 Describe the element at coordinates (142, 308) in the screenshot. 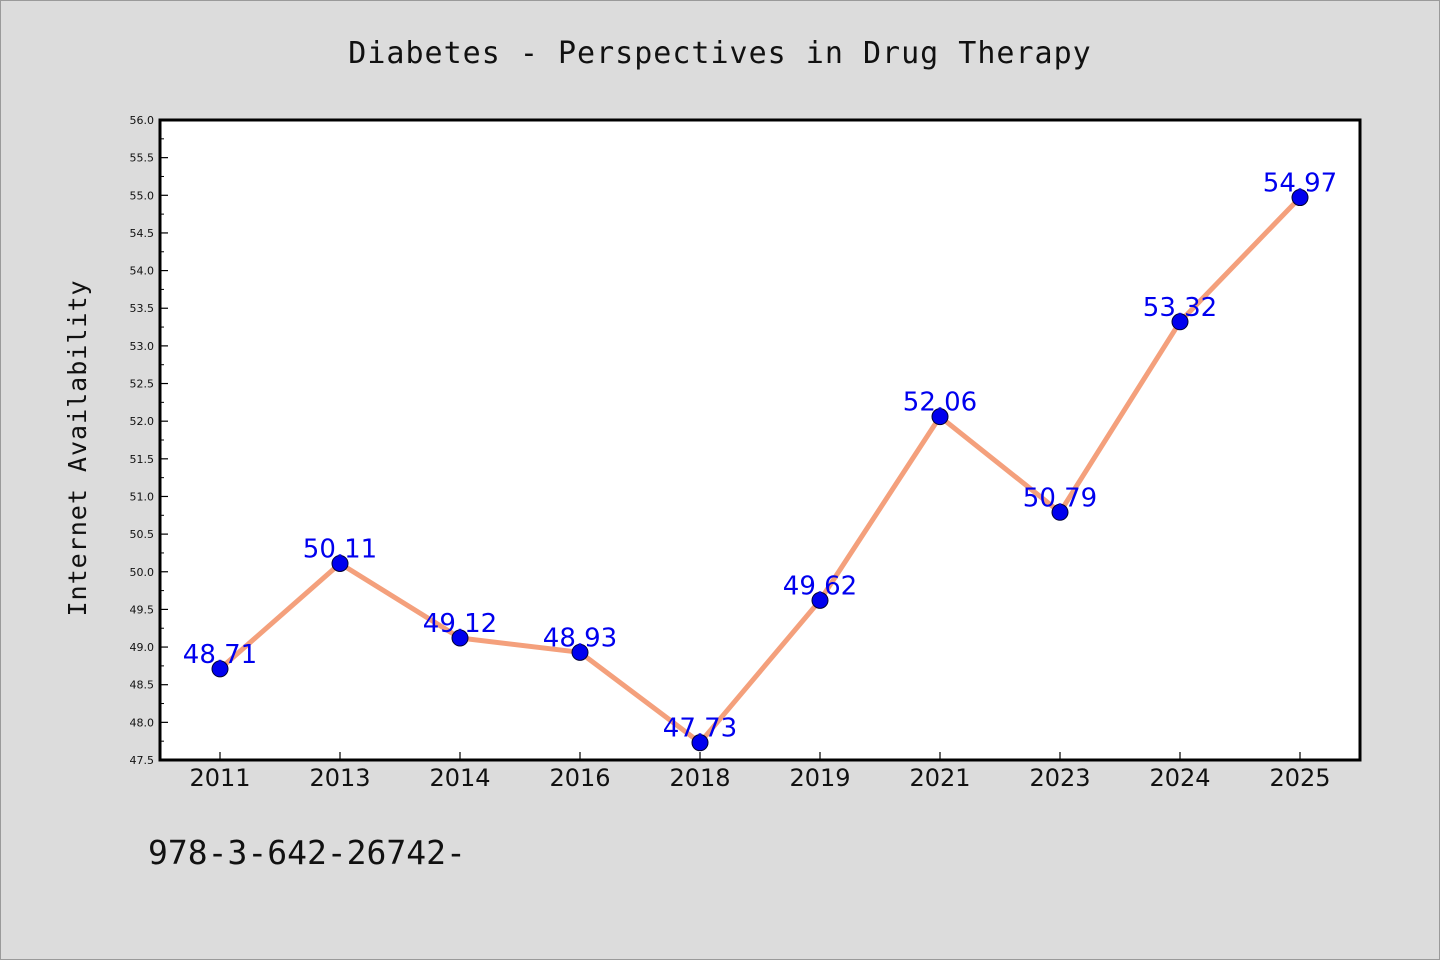

I see `y-tick-label: 53.5` at that location.